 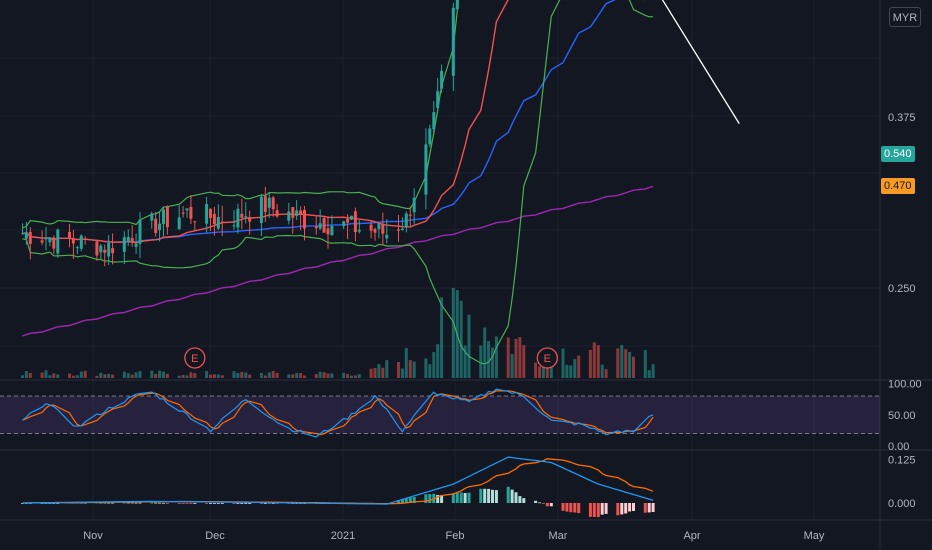 What do you see at coordinates (905, 385) in the screenshot?
I see `stoch-axis-label: 100.00` at bounding box center [905, 385].